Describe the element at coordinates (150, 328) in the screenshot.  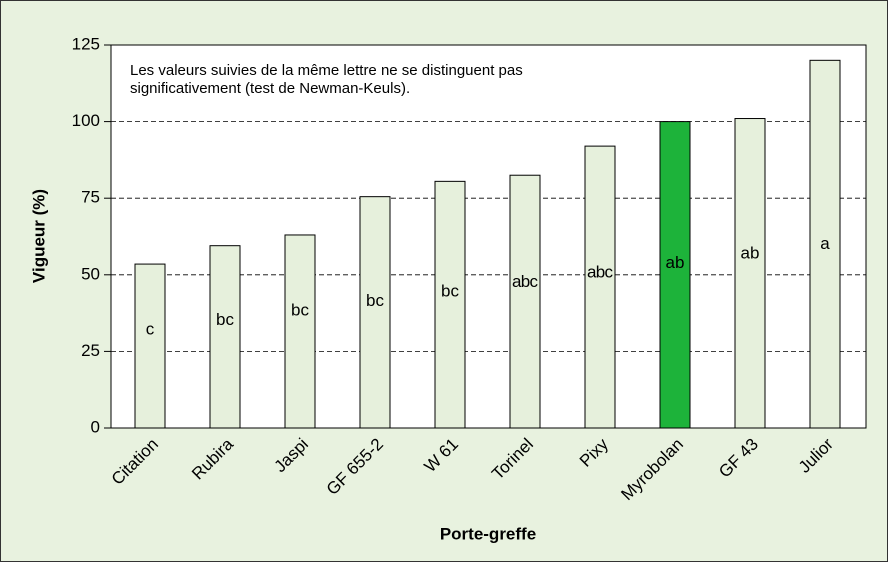
I see `group-label: c` at that location.